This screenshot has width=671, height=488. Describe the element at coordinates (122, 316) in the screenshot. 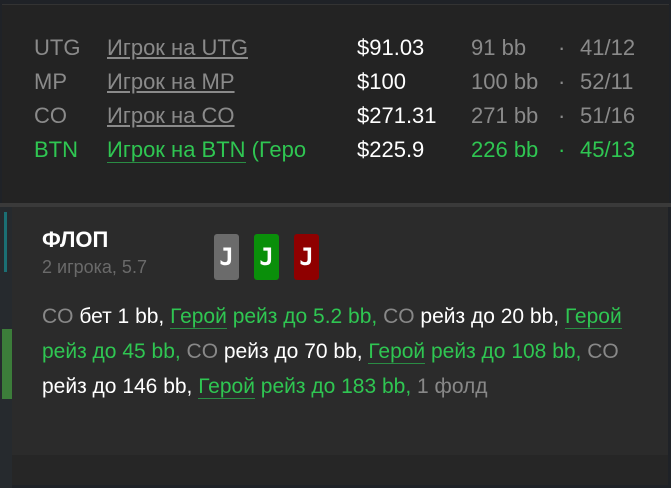

I see `action-act: бет 1 bb,` at that location.